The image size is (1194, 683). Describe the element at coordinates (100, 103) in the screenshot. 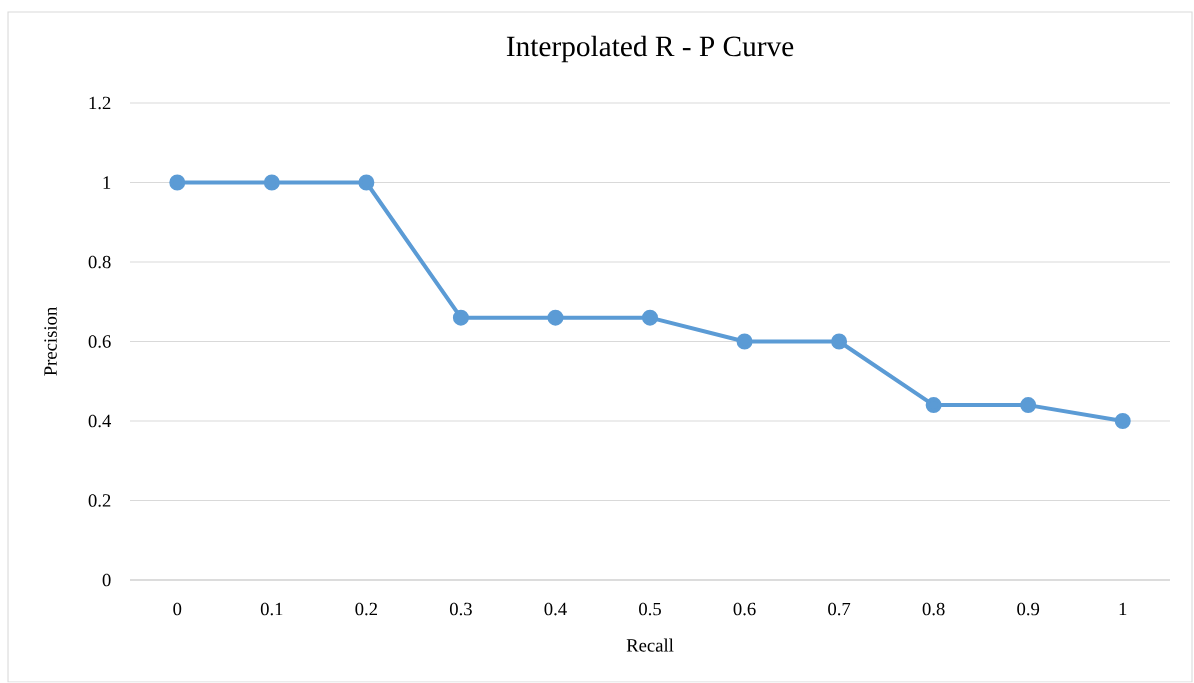

I see `y-tick-label: 1.2` at that location.